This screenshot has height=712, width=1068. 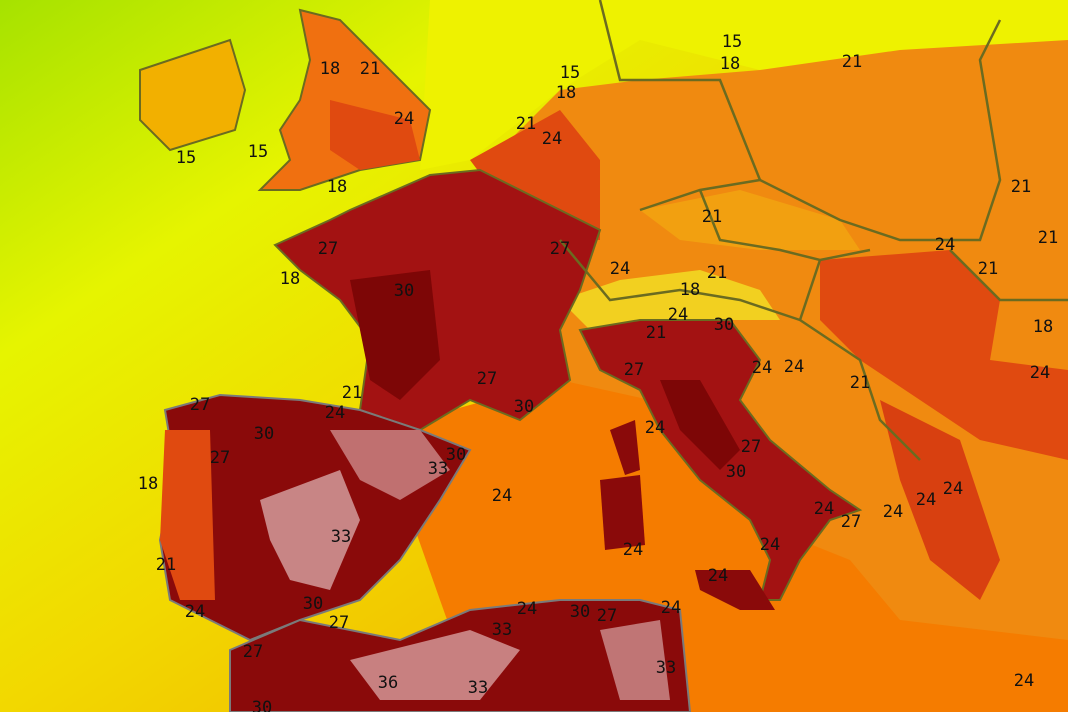 What do you see at coordinates (700, 425) in the screenshot?
I see `central-italy-hot` at bounding box center [700, 425].